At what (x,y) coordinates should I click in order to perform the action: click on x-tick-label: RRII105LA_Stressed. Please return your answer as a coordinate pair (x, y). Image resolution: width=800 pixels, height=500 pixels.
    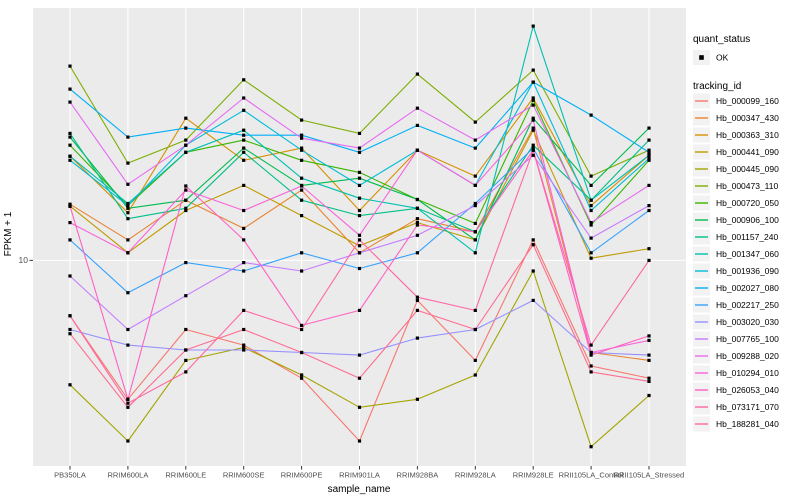
    Looking at the image, I should click on (649, 475).